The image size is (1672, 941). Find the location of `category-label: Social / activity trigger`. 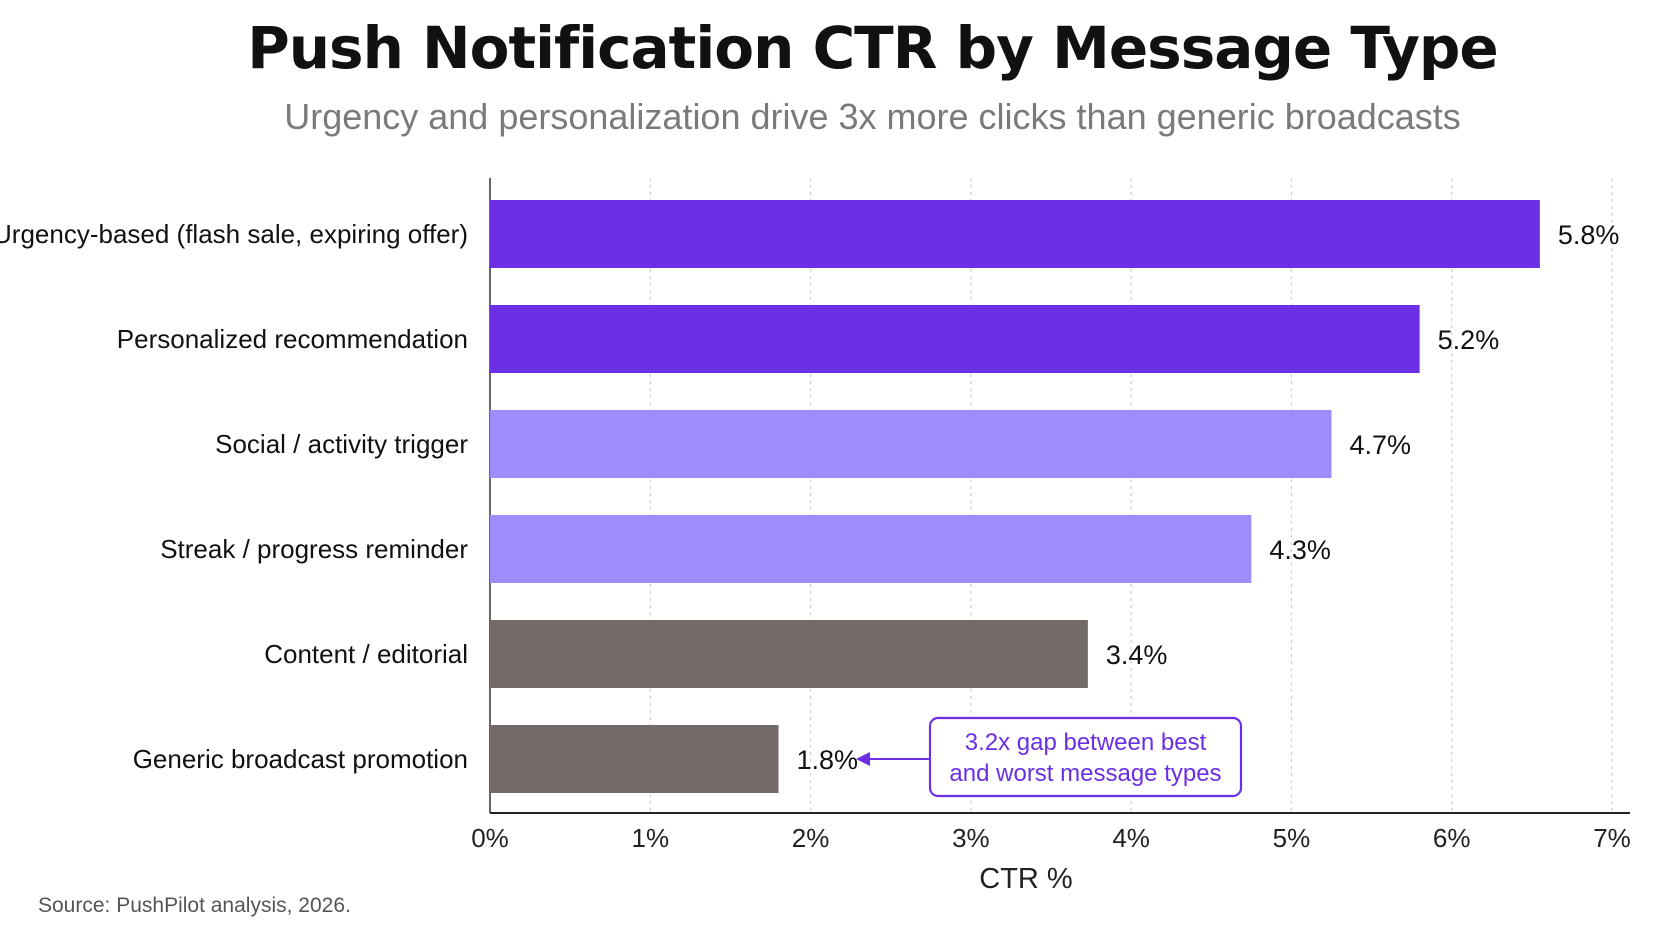

category-label: Social / activity trigger is located at coordinates (341, 444).